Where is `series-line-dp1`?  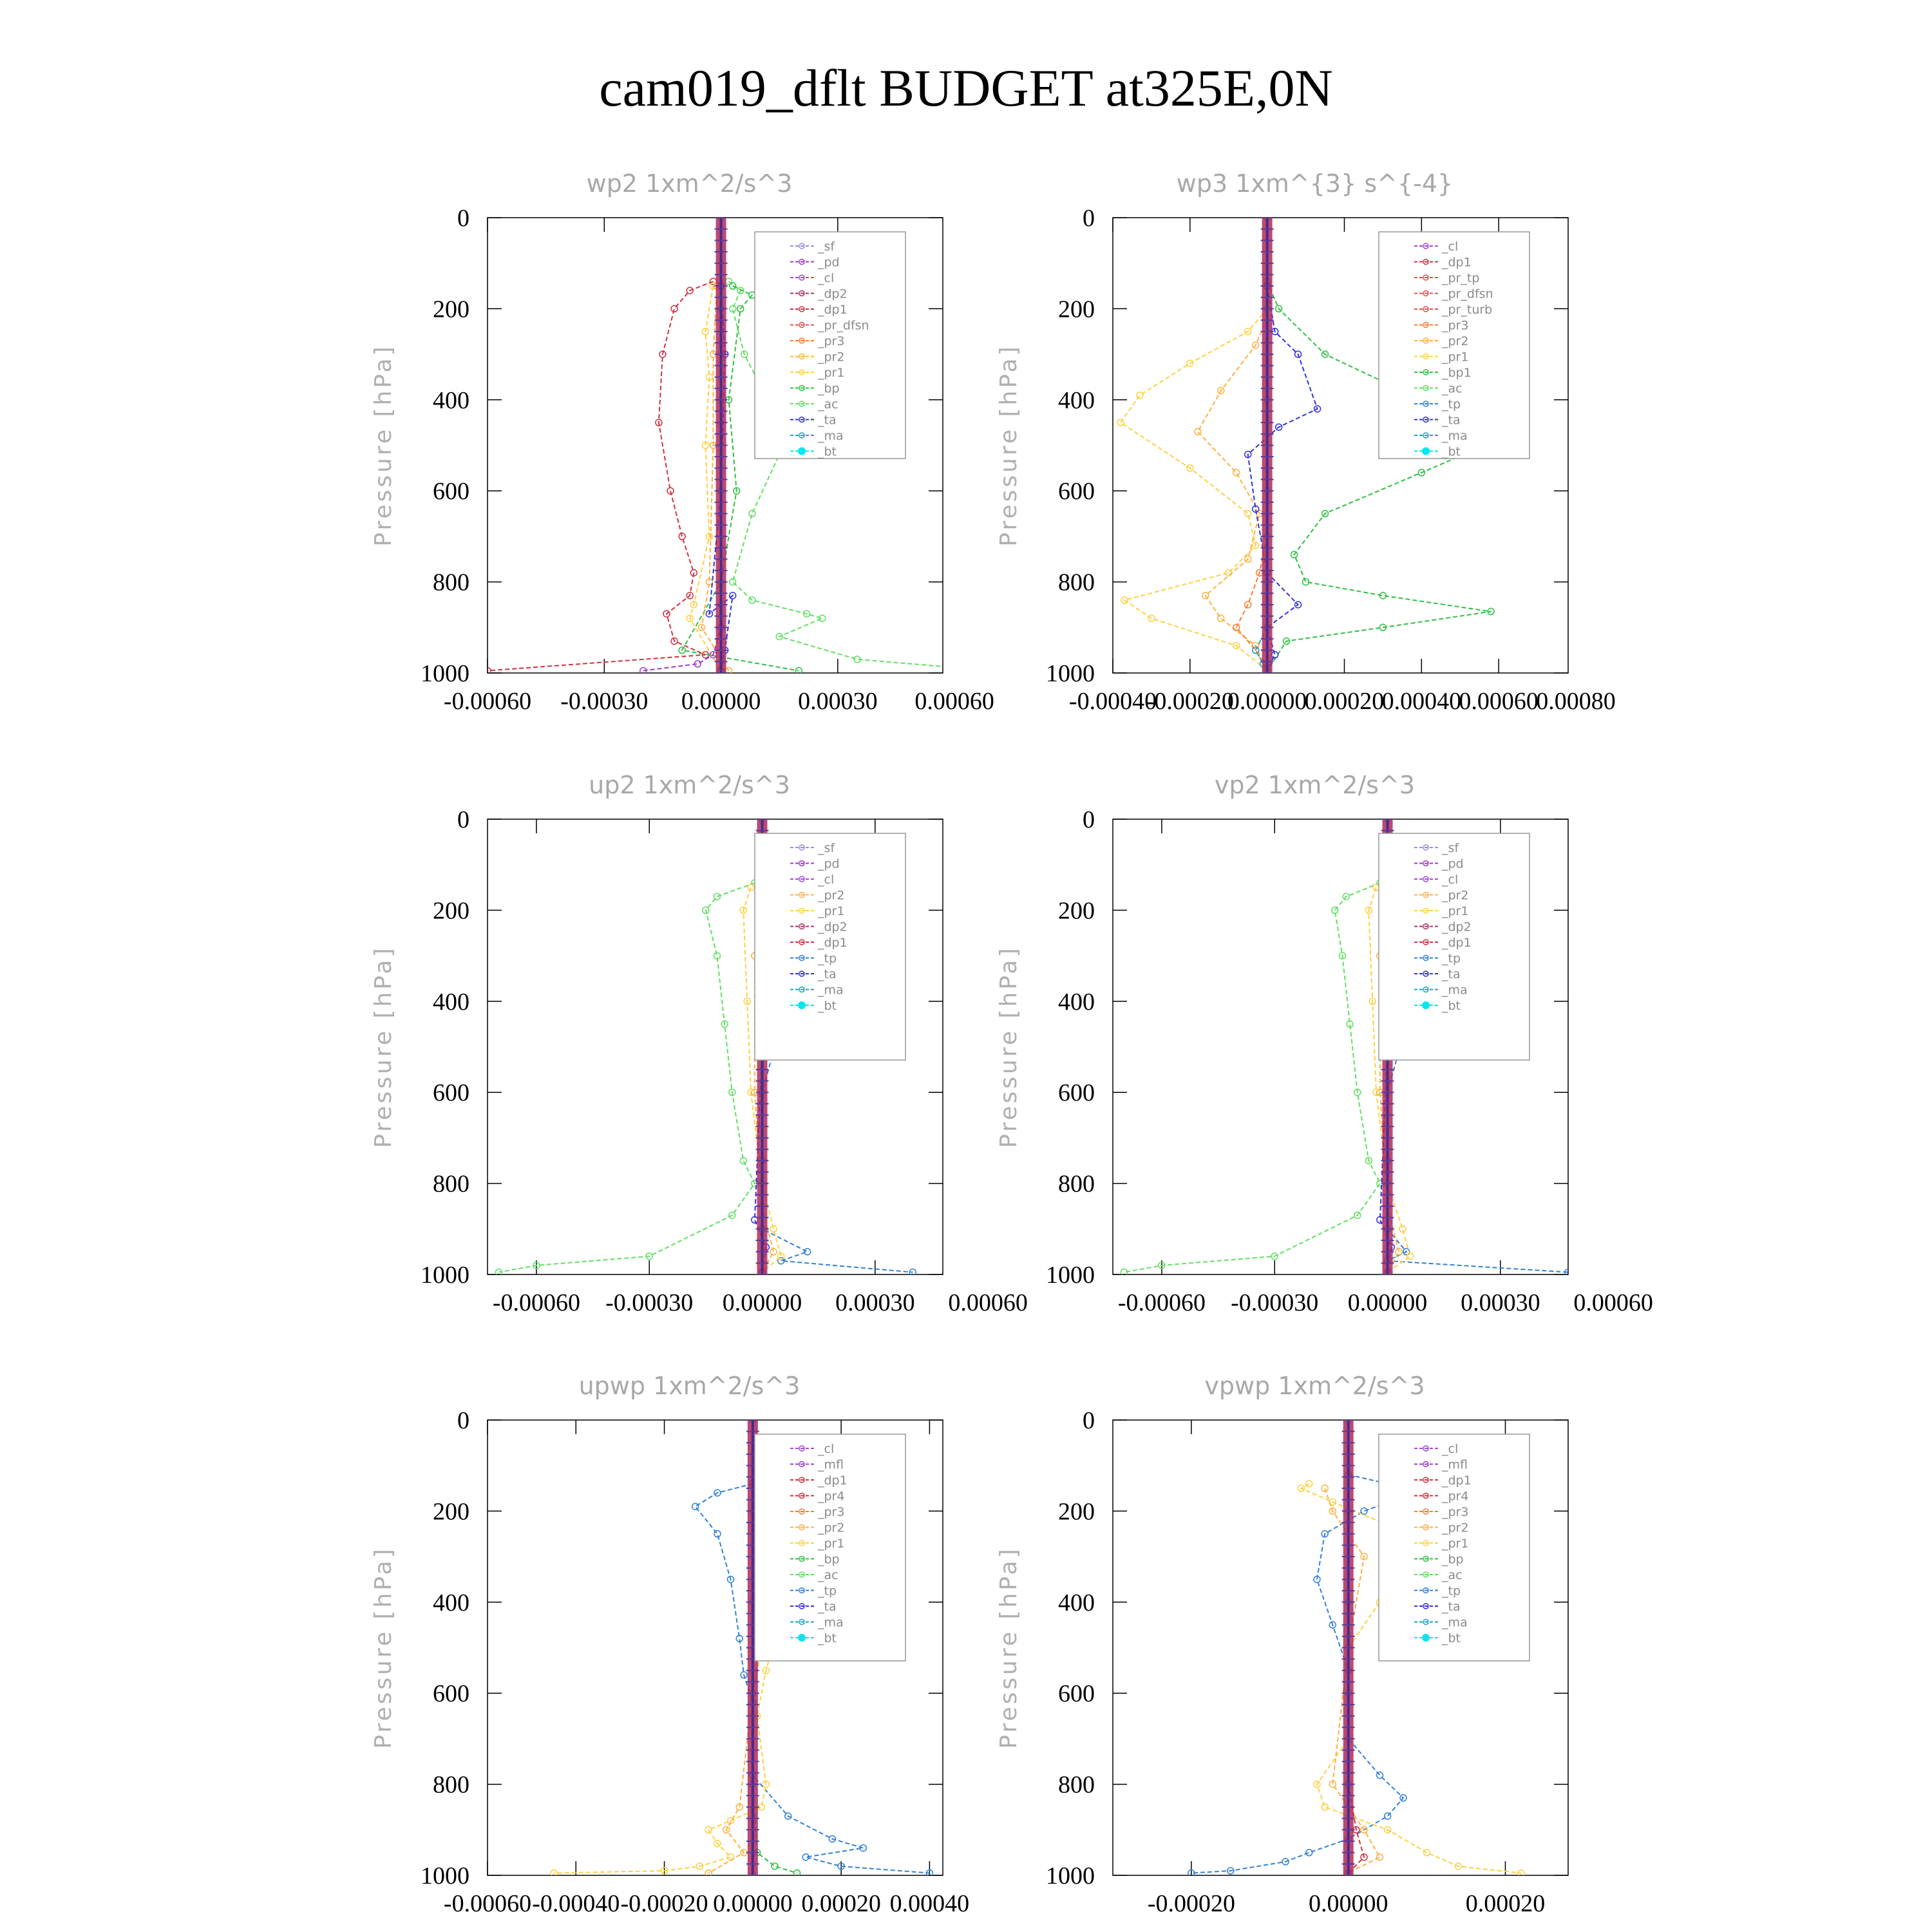
series-line-dp1 is located at coordinates (627, 1077).